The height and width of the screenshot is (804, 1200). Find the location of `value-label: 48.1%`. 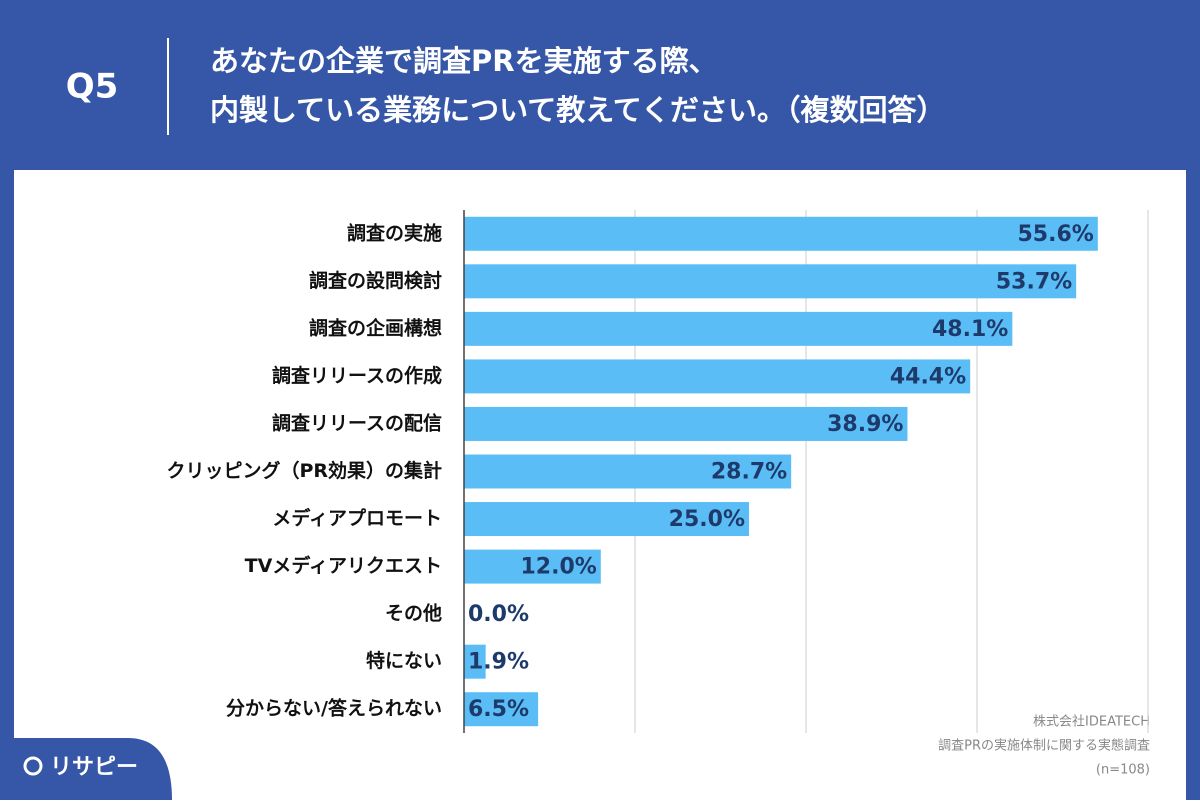

value-label: 48.1% is located at coordinates (970, 329).